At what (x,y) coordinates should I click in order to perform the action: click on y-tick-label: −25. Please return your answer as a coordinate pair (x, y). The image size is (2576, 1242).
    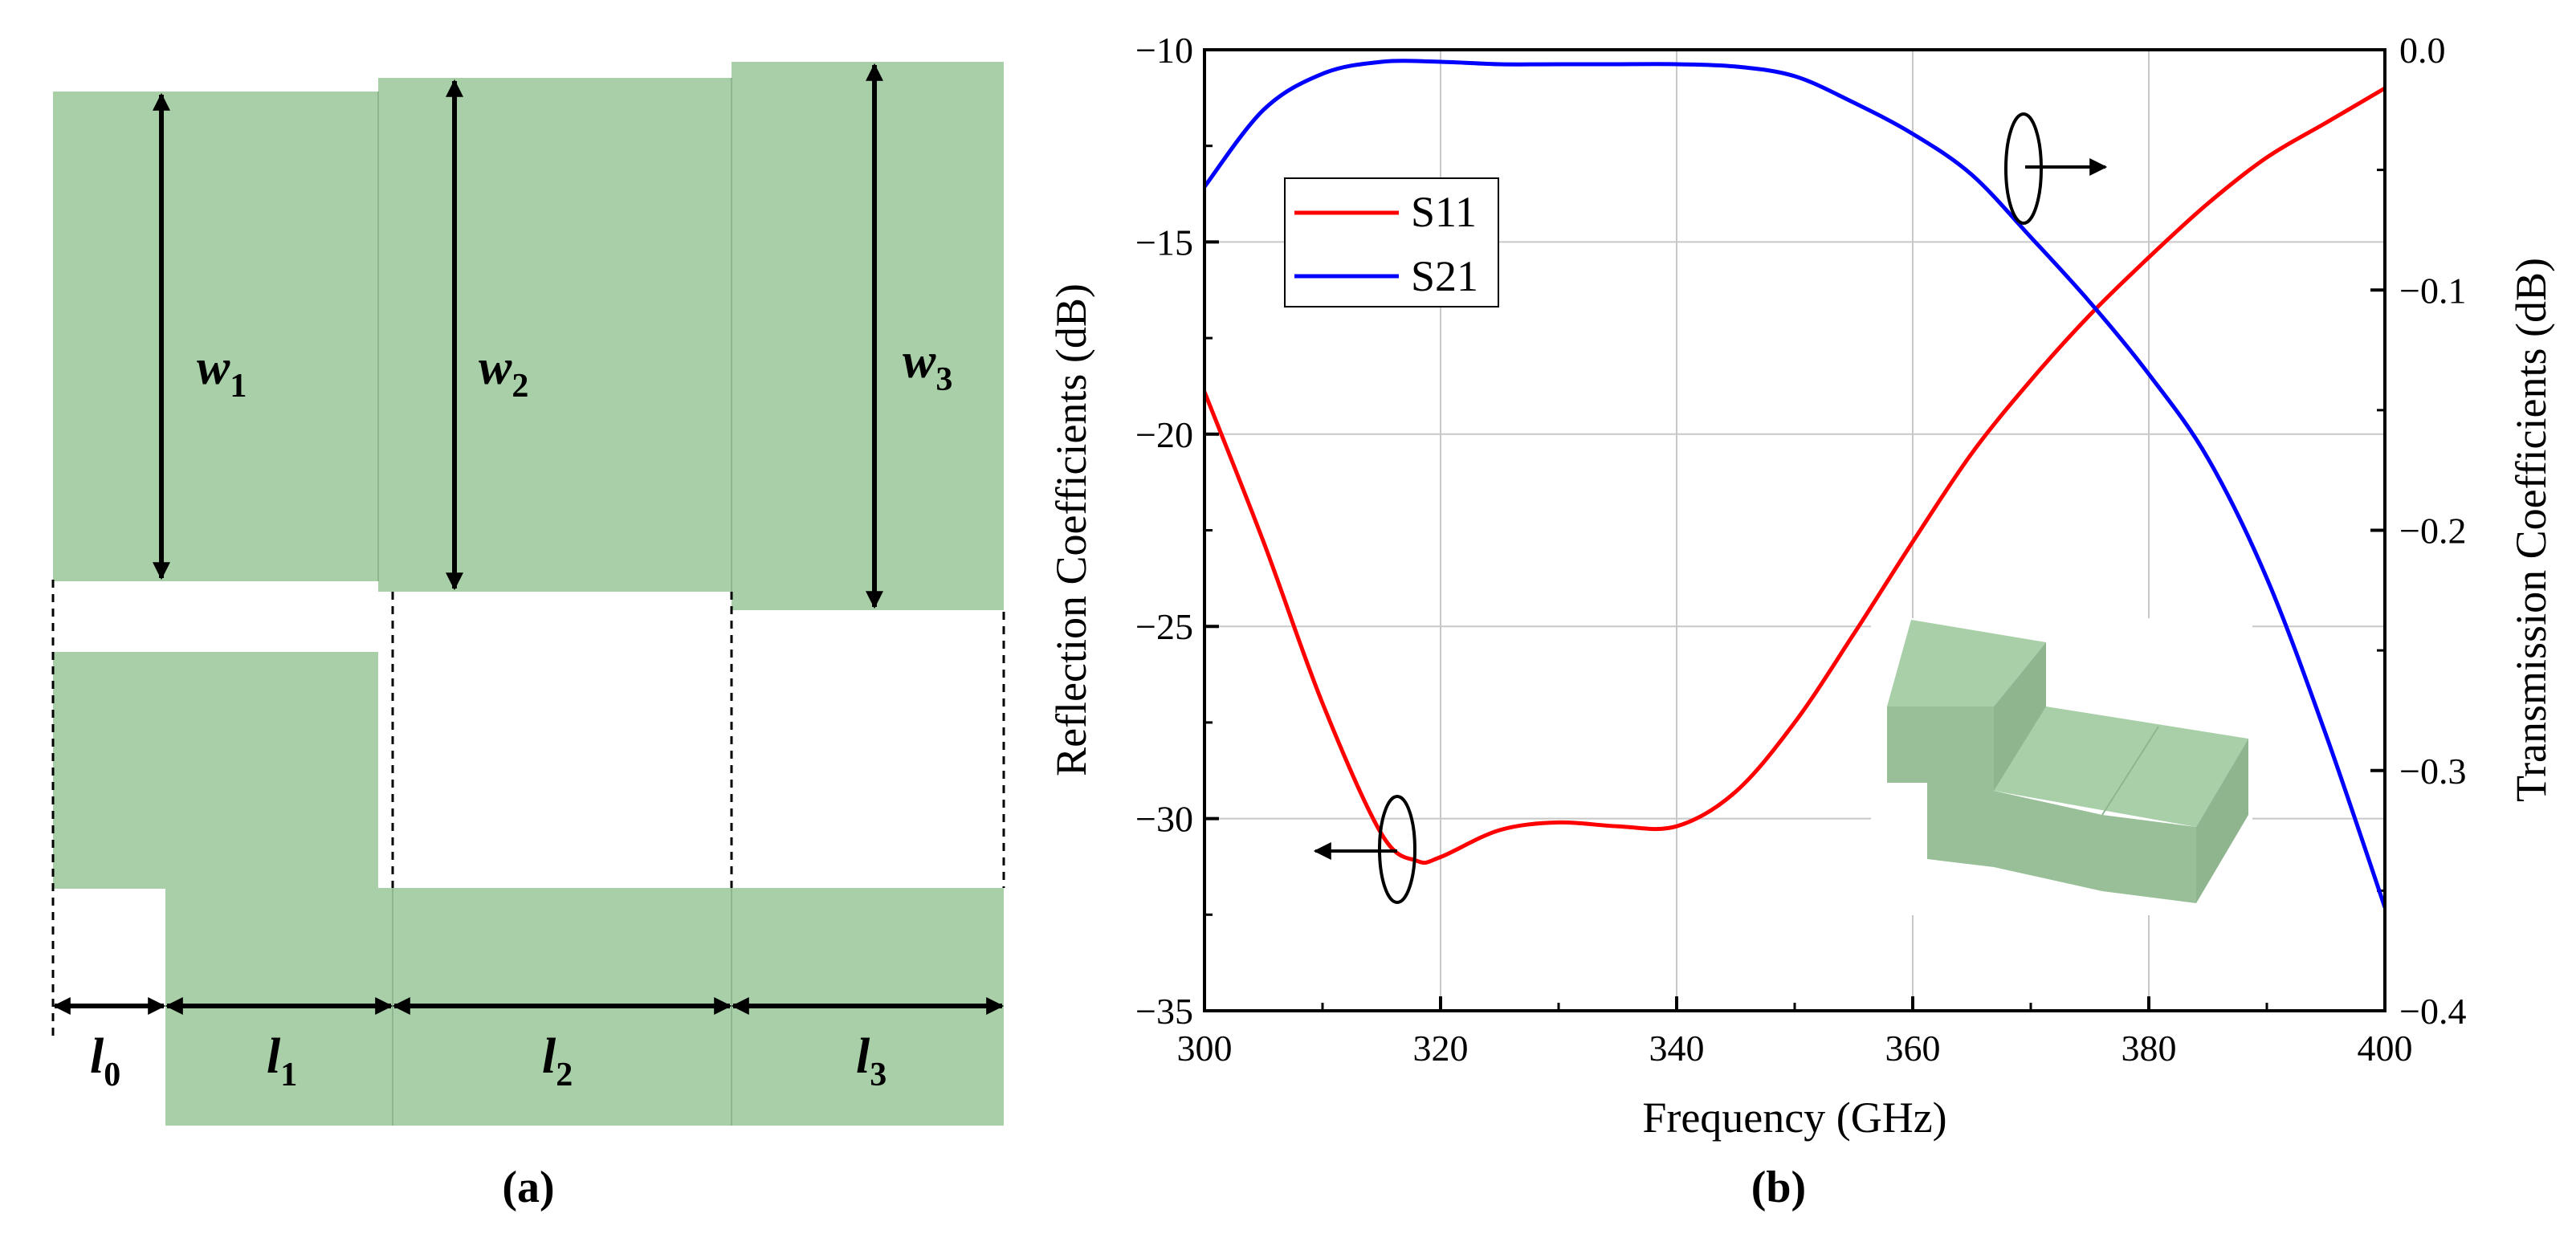
    Looking at the image, I should click on (1164, 626).